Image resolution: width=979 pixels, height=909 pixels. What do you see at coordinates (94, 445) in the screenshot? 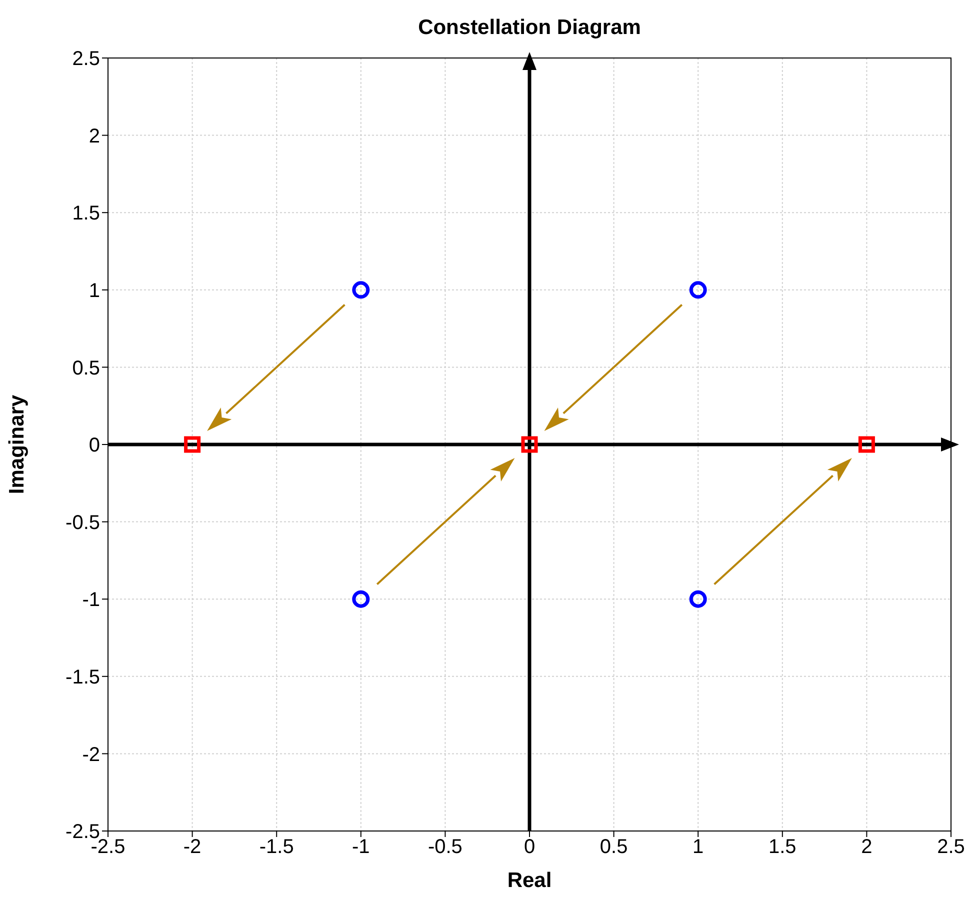
I see `y-tick-label: 0` at bounding box center [94, 445].